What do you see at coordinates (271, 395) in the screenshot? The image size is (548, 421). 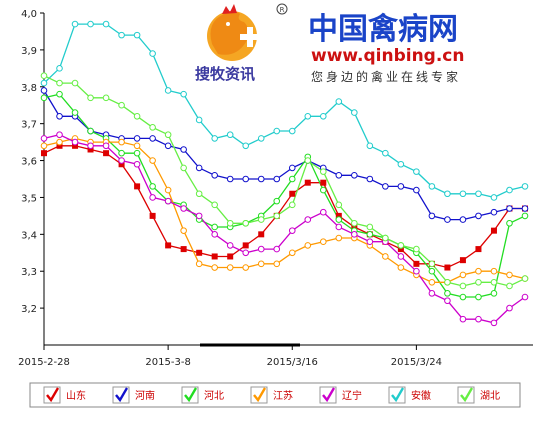 I see `legend-item-3: 江苏` at bounding box center [271, 395].